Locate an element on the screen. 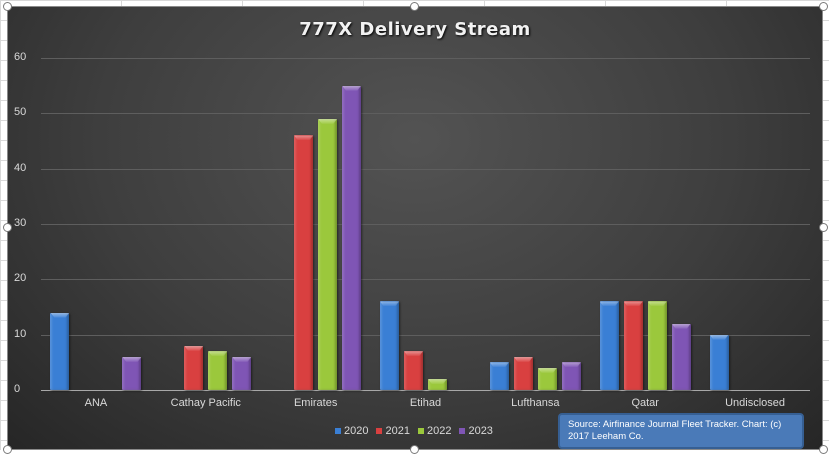 Image resolution: width=829 pixels, height=454 pixels. resize-handle-top-left is located at coordinates (7, 6).